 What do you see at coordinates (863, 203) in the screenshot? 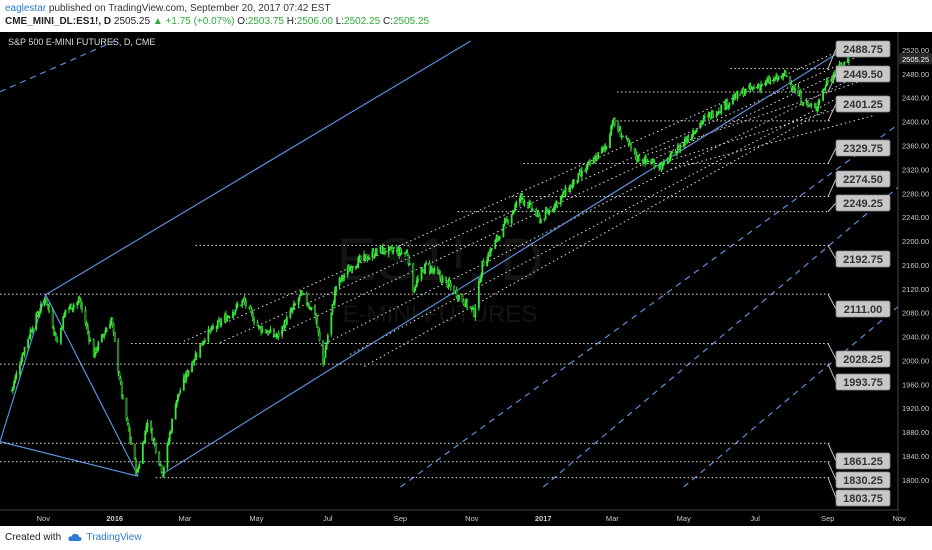
I see `level-label-box-2249.25` at bounding box center [863, 203].